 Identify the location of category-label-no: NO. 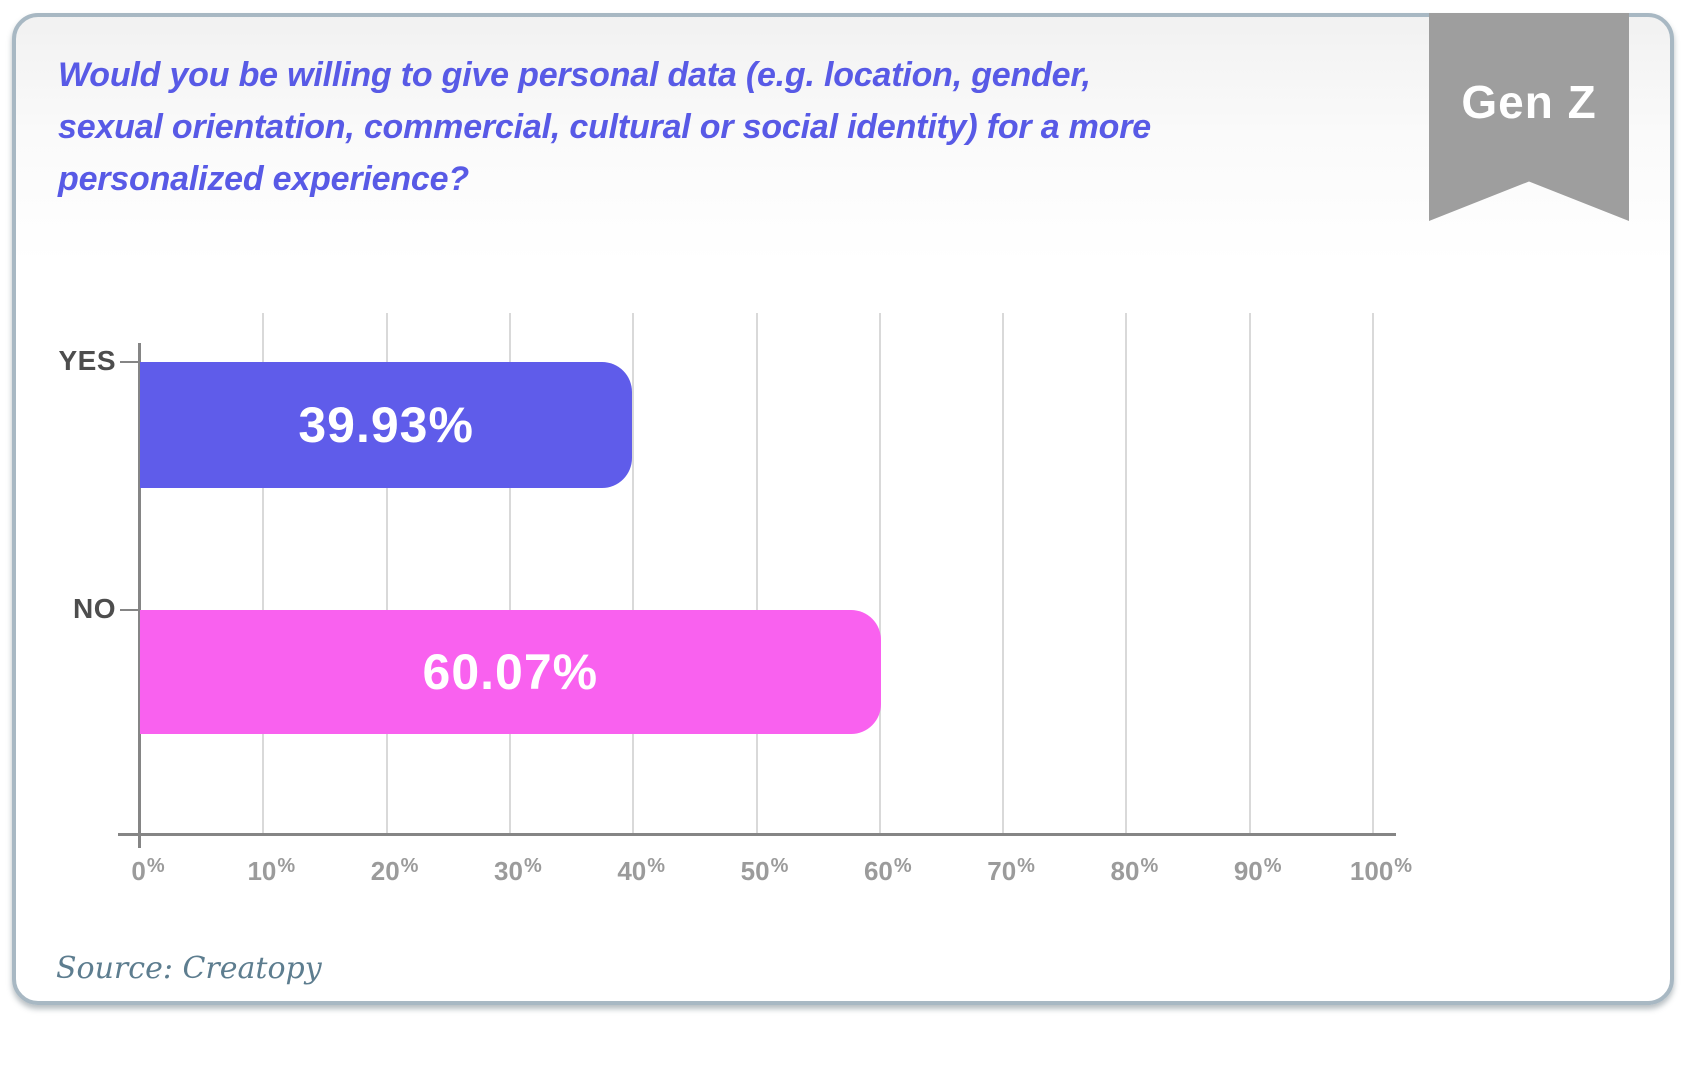
(94, 608).